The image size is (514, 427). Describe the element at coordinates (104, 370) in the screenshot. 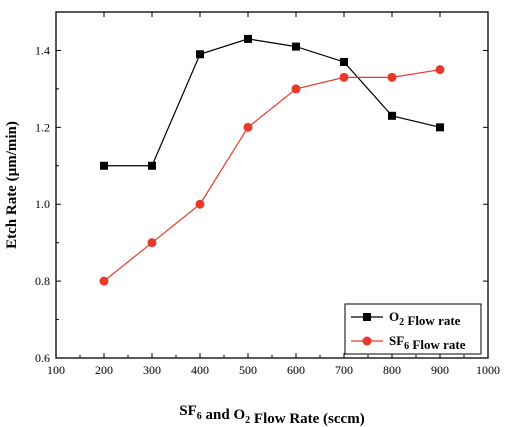

I see `x-tick-label: 200` at that location.